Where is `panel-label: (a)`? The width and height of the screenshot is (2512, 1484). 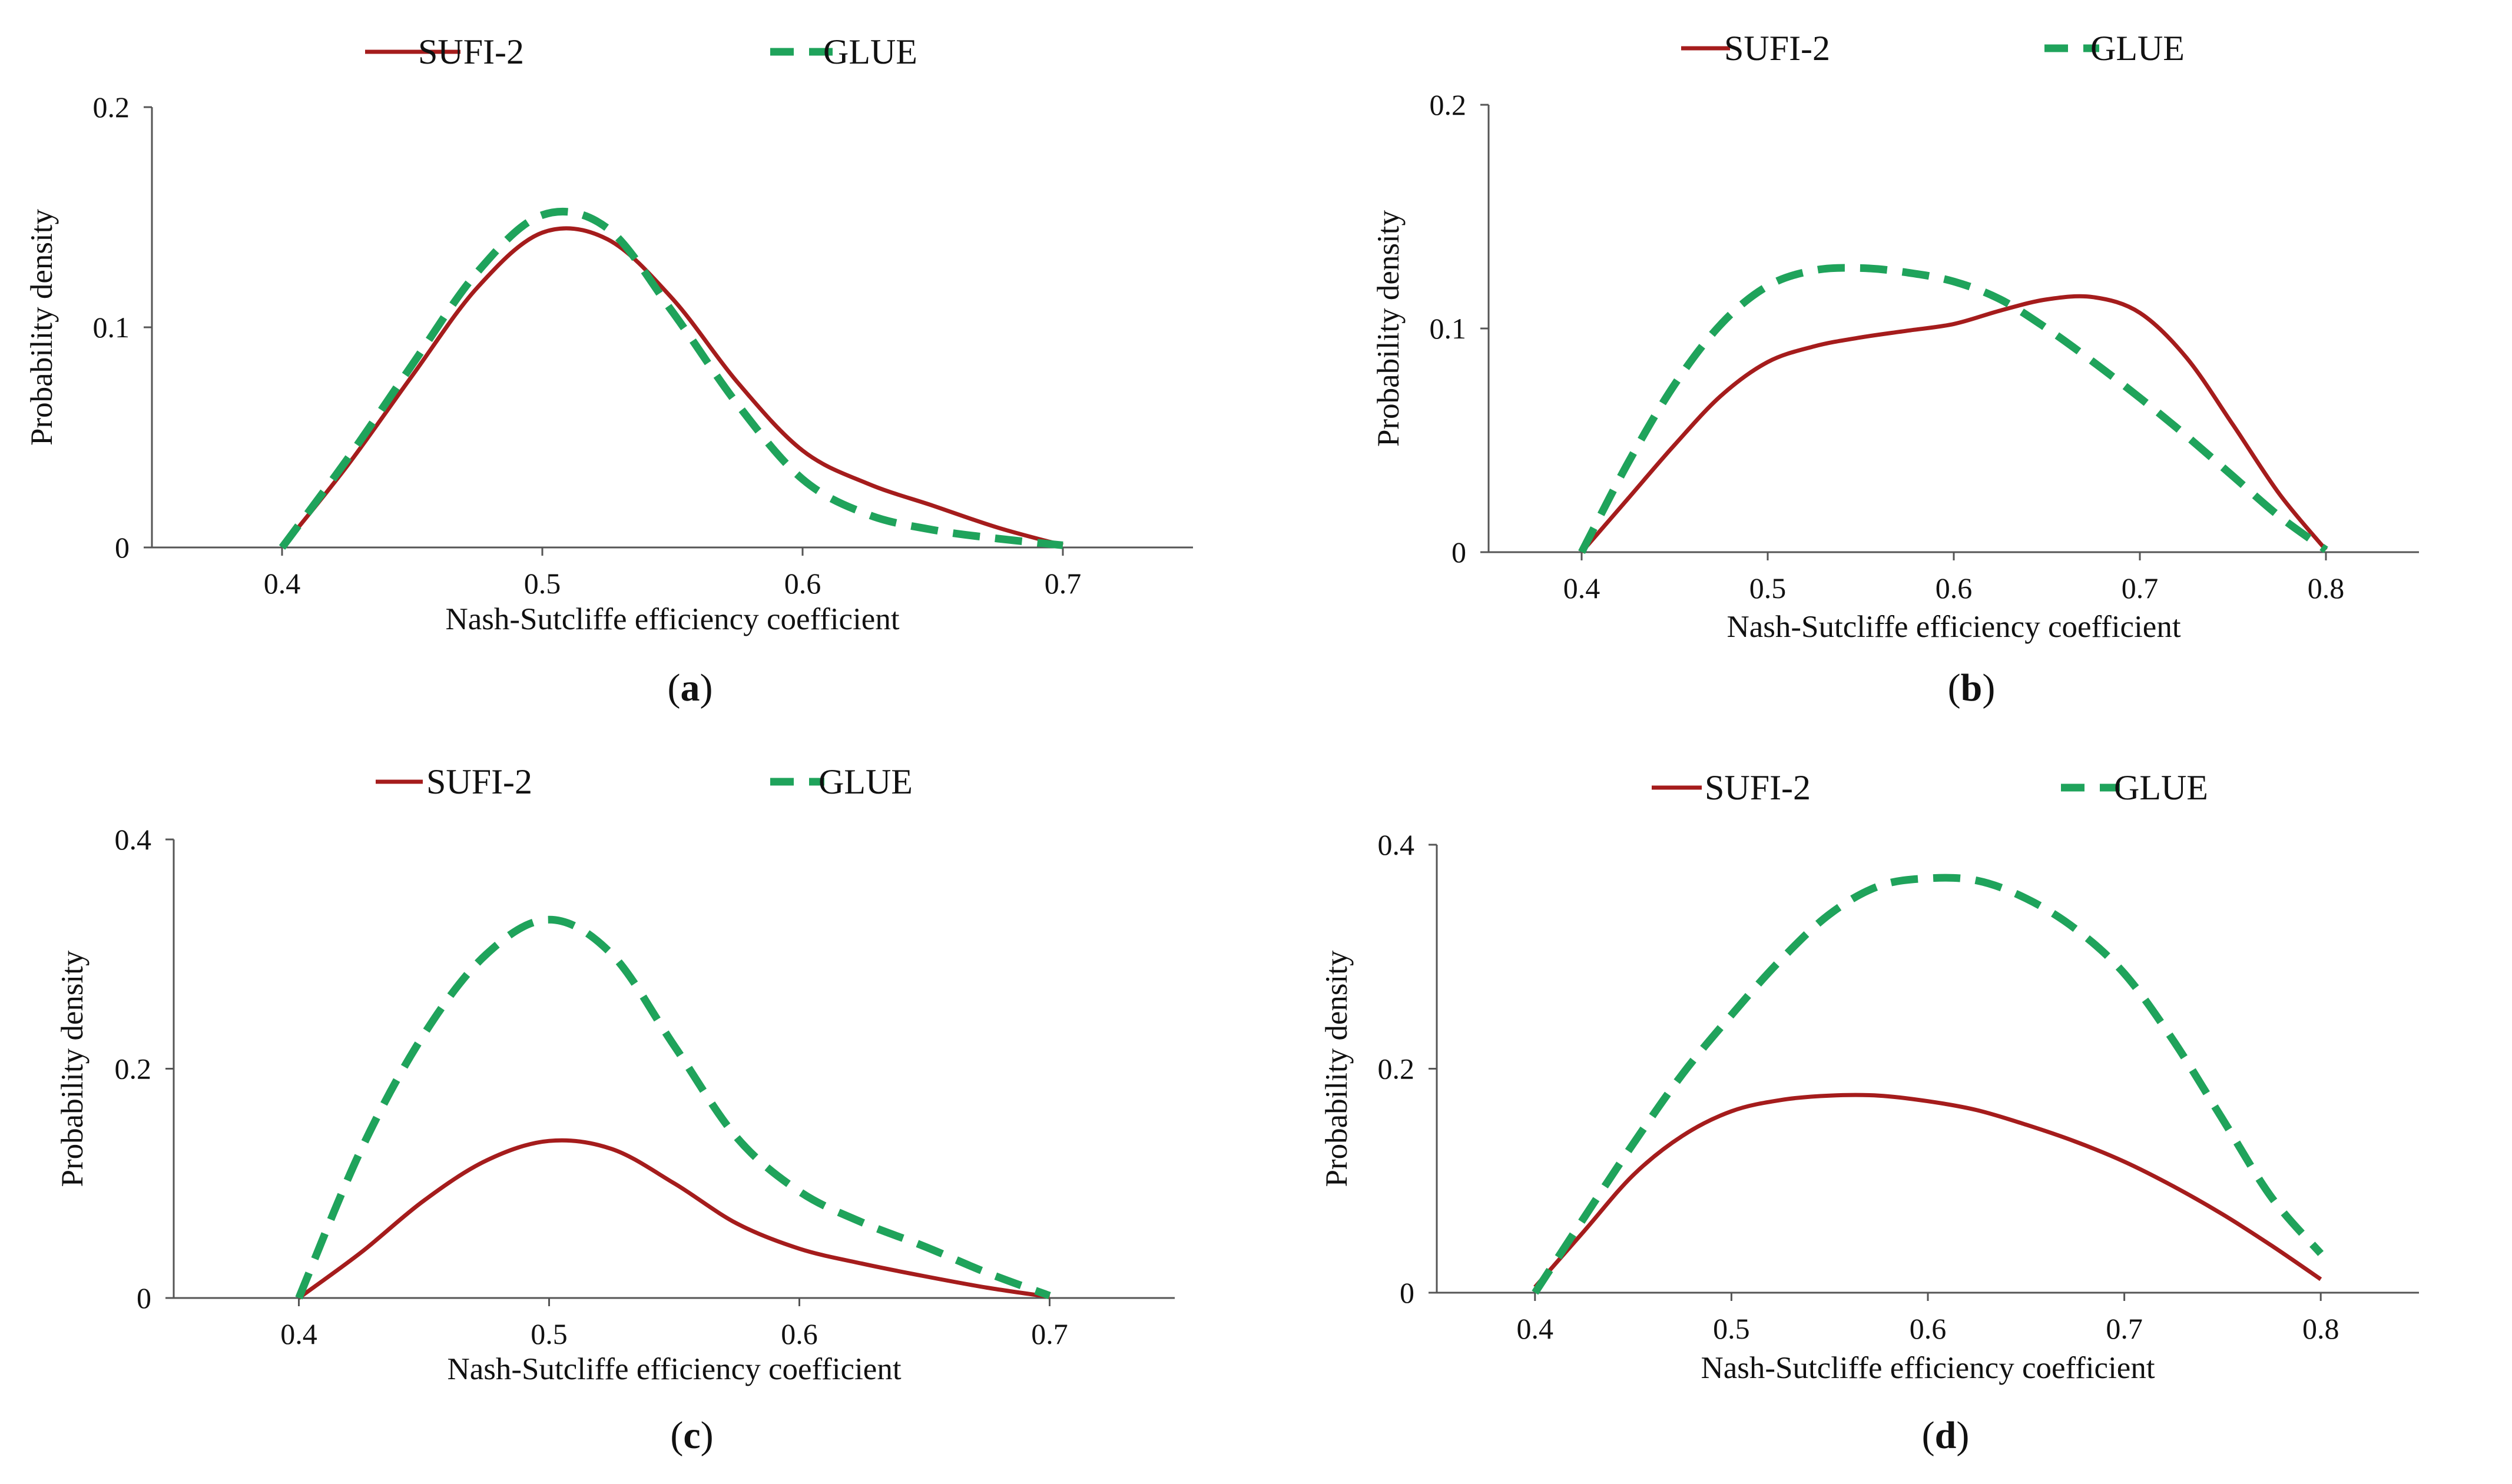
panel-label: (a) is located at coordinates (691, 687).